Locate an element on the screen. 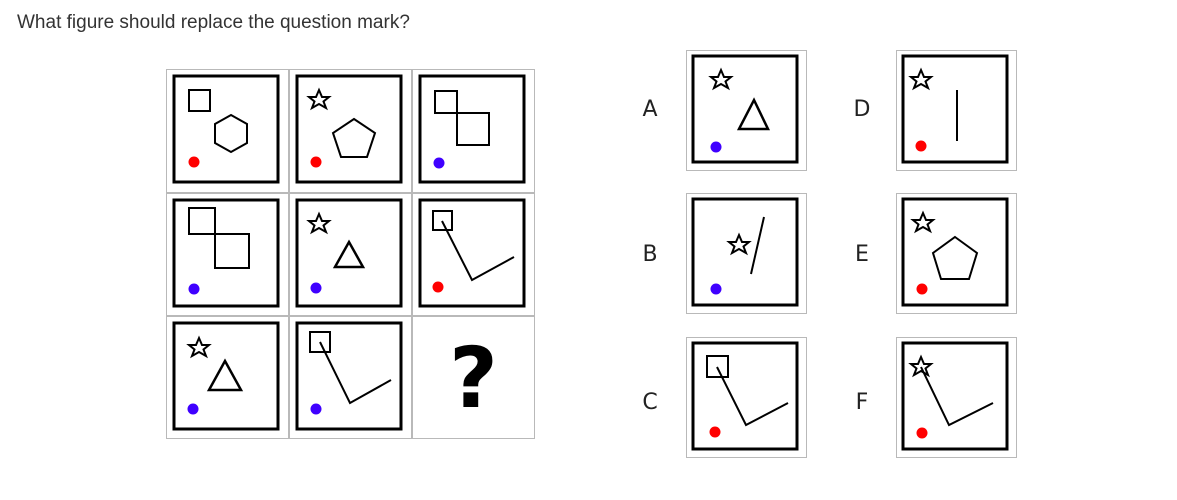 The width and height of the screenshot is (1177, 500). option-label-e: E is located at coordinates (862, 254).